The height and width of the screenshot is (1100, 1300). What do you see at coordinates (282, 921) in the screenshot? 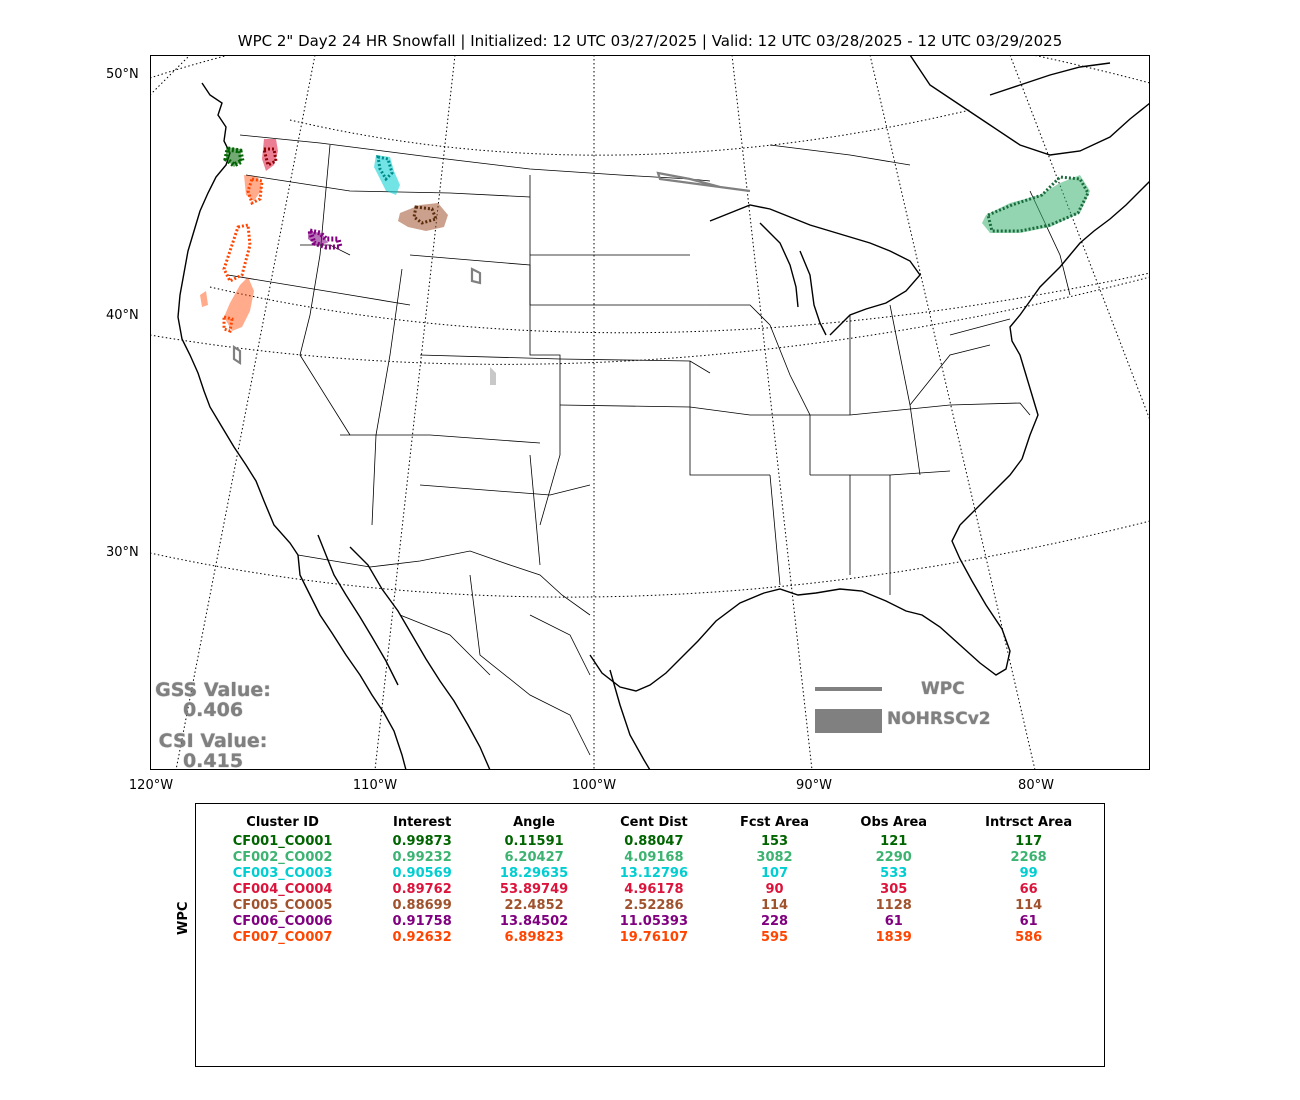
I see `cell-cluster-id: CF006_CO006` at bounding box center [282, 921].